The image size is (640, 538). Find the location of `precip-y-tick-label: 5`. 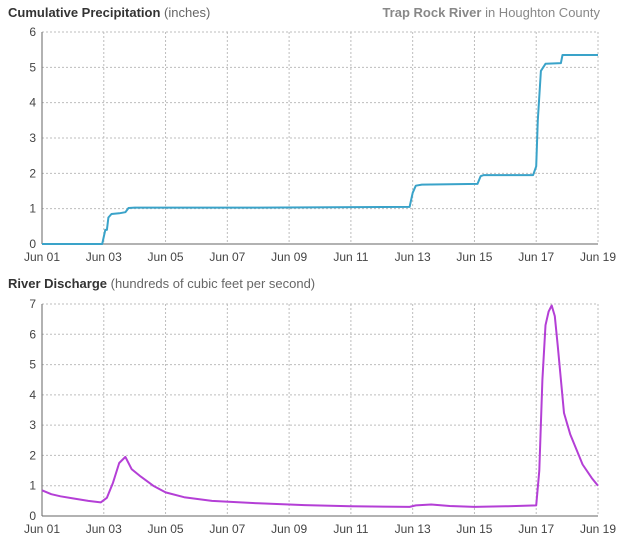

precip-y-tick-label: 5 is located at coordinates (32, 67).